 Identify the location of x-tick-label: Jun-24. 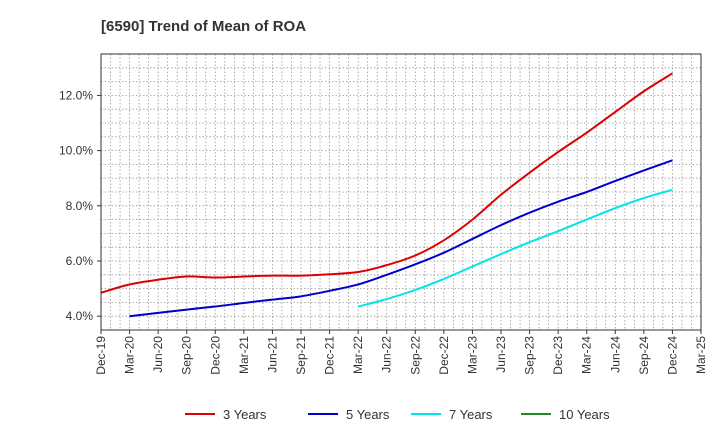
(615, 354).